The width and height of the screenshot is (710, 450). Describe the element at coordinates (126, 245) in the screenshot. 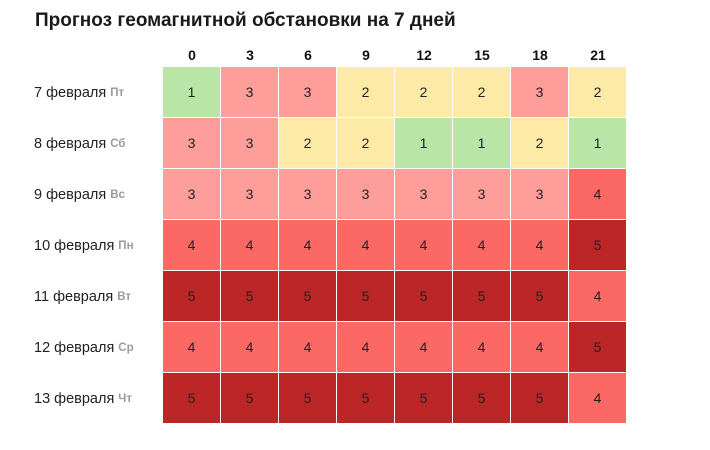

I see `day-of-week: Пн` at that location.